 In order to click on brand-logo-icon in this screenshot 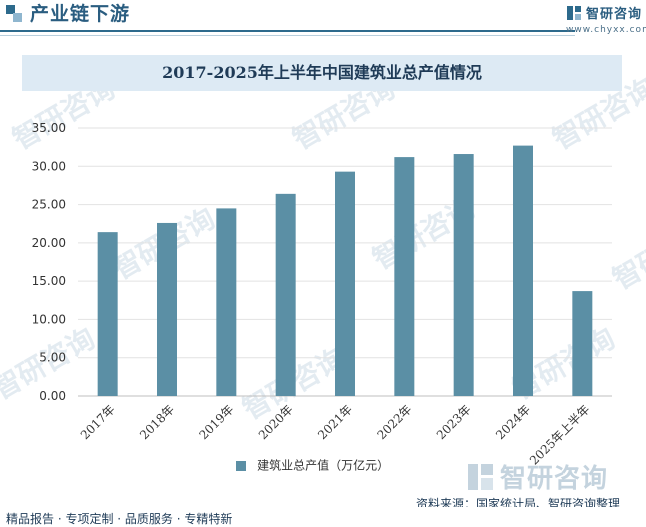, I will do `click(574, 13)`.